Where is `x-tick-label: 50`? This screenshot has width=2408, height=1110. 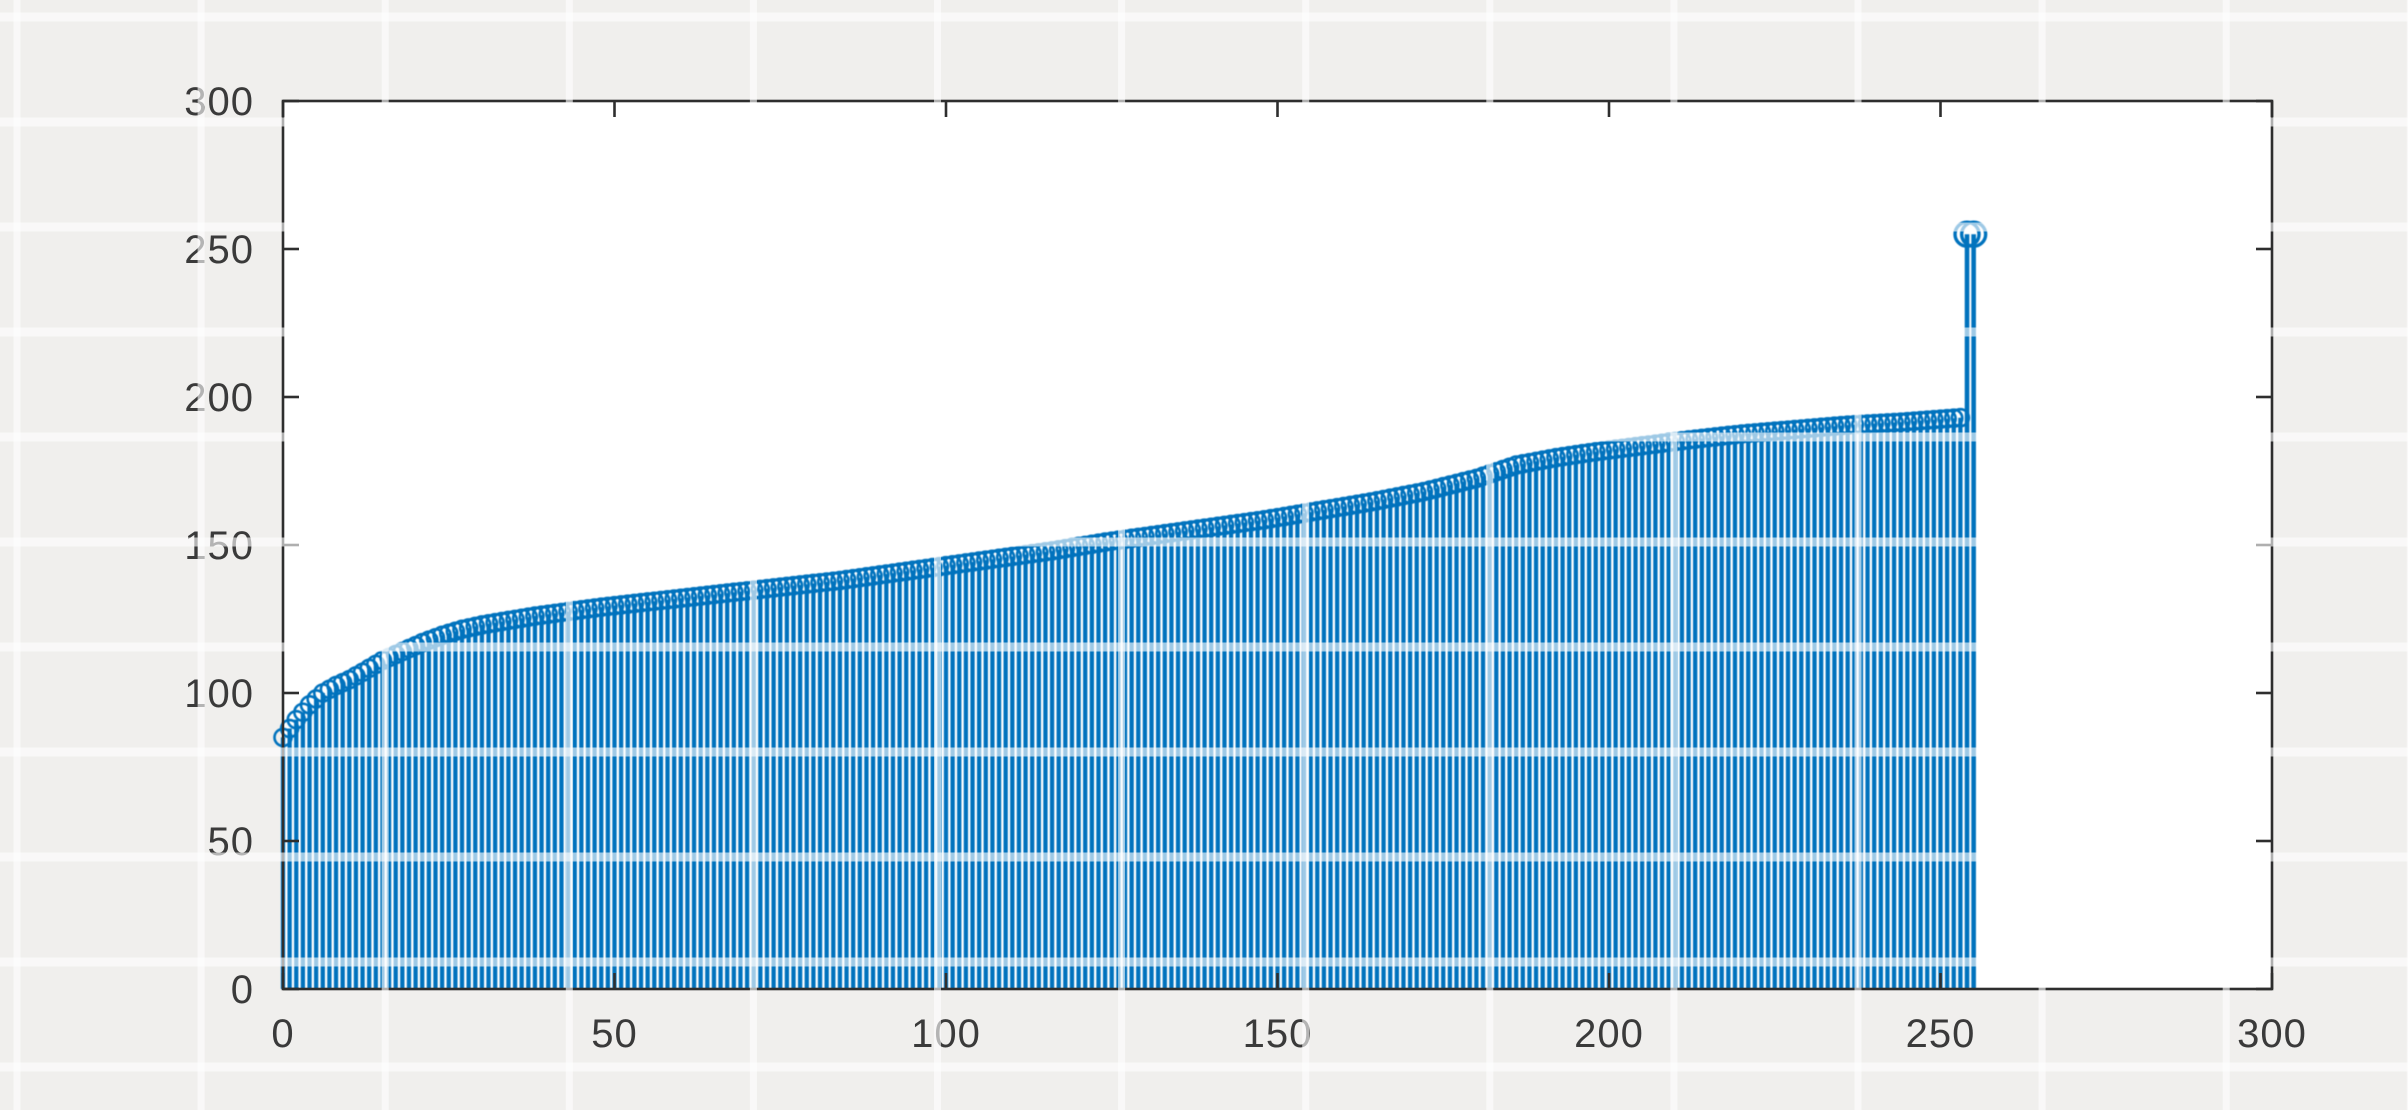
x-tick-label: 50 is located at coordinates (614, 1034).